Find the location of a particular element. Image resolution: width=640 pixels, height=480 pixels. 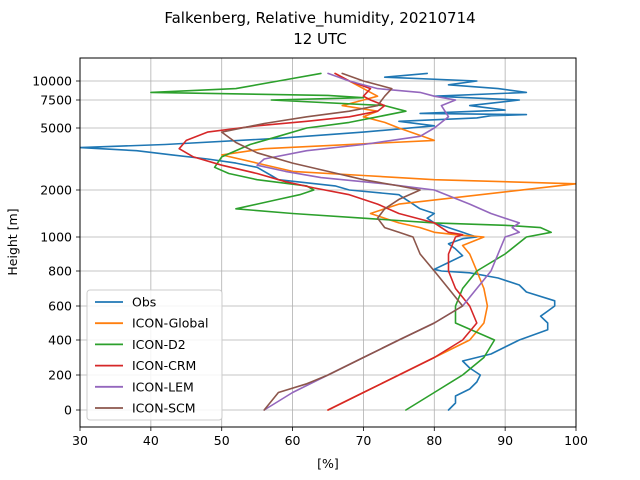

x-tick-label: 50 is located at coordinates (222, 440).